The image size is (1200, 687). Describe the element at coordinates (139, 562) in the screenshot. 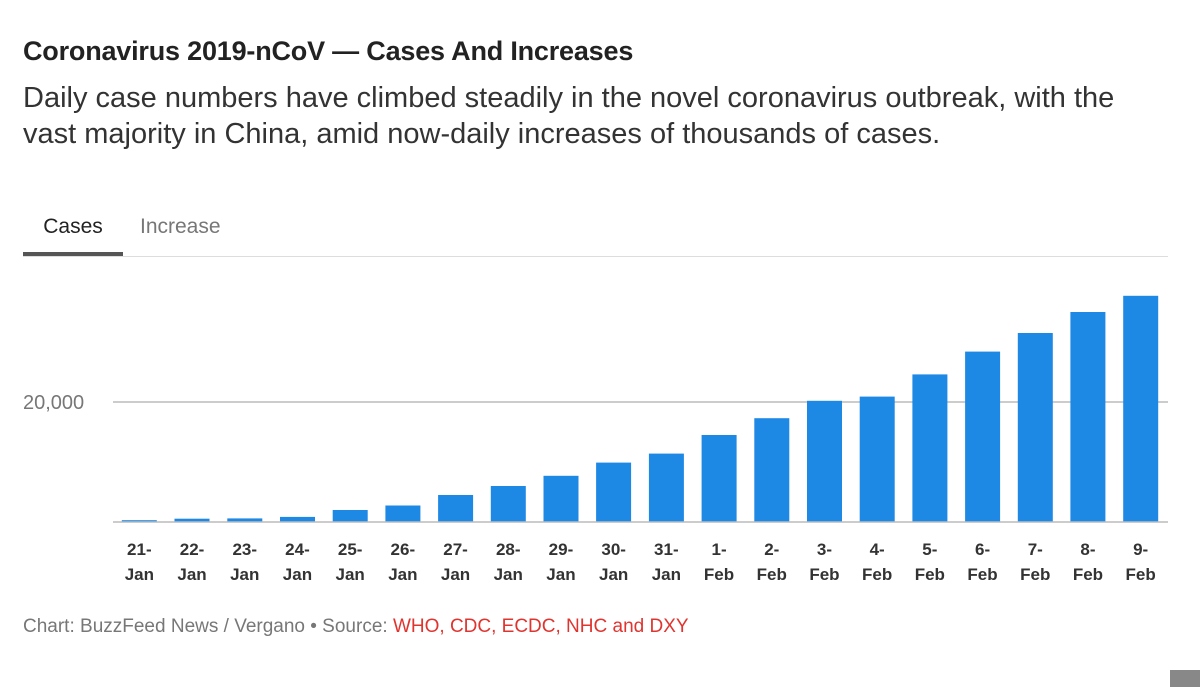

I see `x-tick-label: 21-Jan` at that location.